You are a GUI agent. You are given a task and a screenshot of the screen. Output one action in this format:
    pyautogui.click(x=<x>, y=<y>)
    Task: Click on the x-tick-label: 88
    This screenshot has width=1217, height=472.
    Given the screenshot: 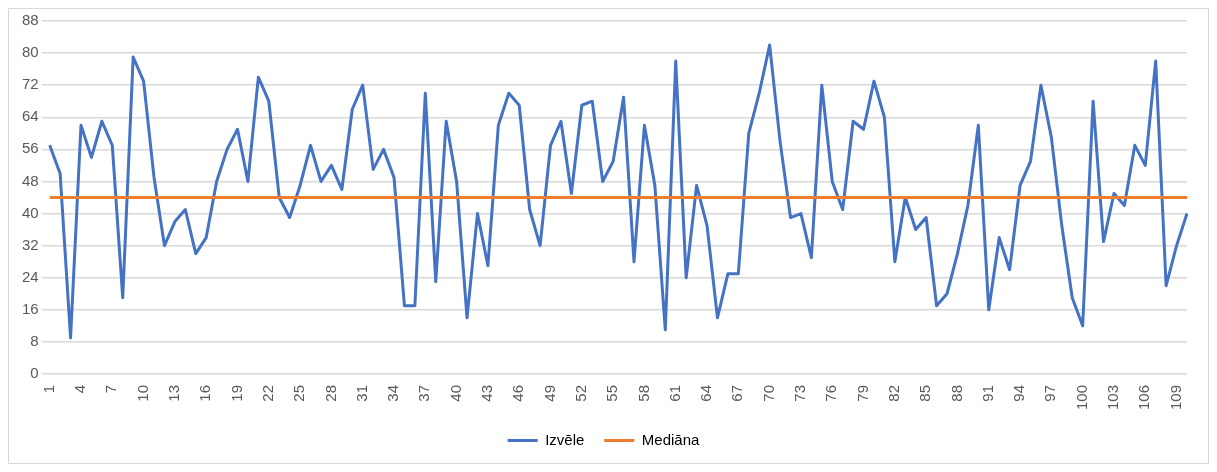 What is the action you would take?
    pyautogui.click(x=956, y=393)
    